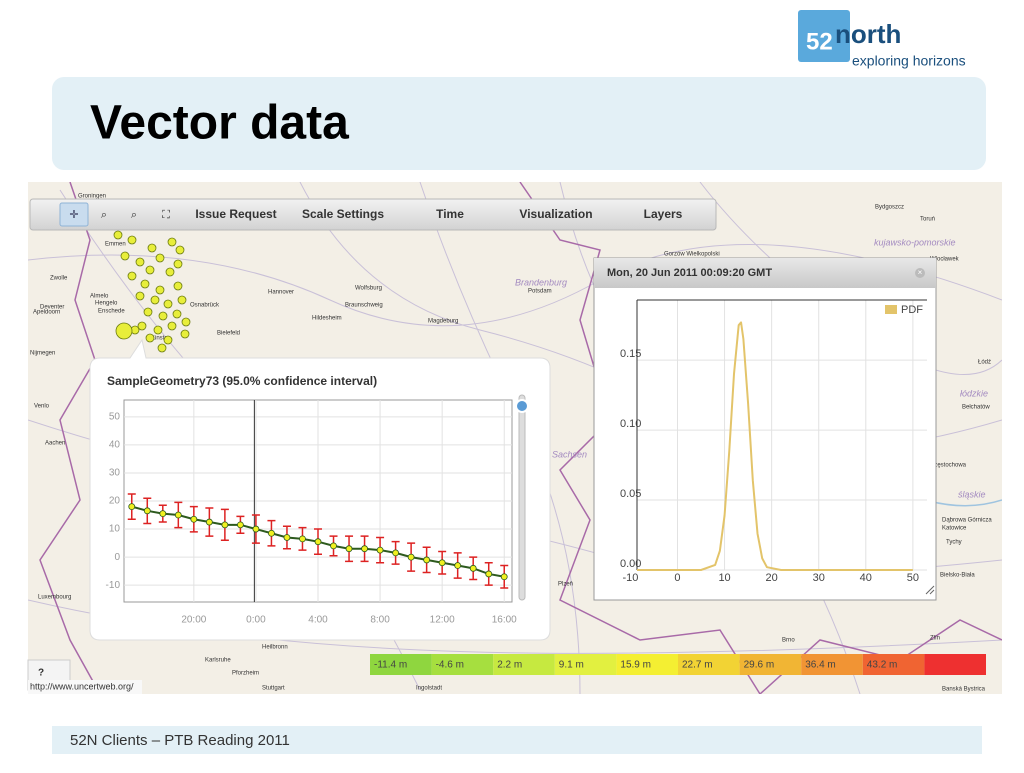  I want to click on y-tick-label: 0.15, so click(630, 354).